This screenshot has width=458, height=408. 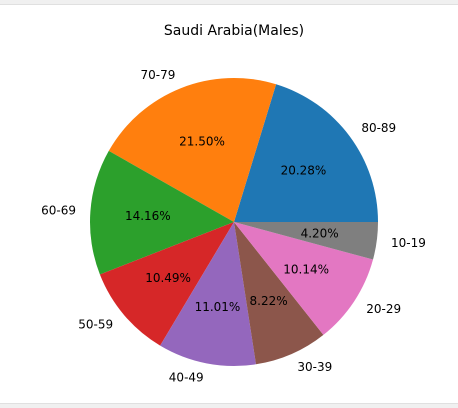 I want to click on category-label-40-49: 40-49, so click(x=186, y=377).